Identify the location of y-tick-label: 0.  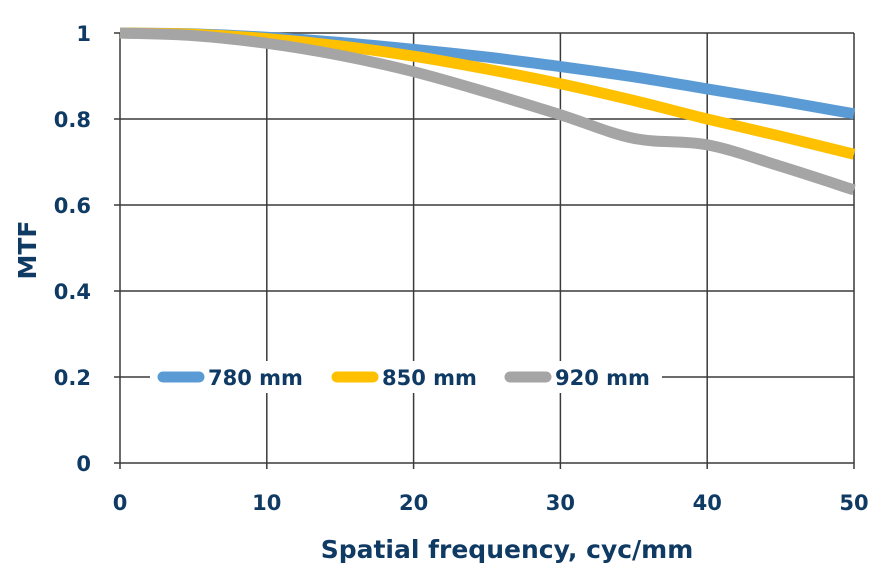
(83, 464).